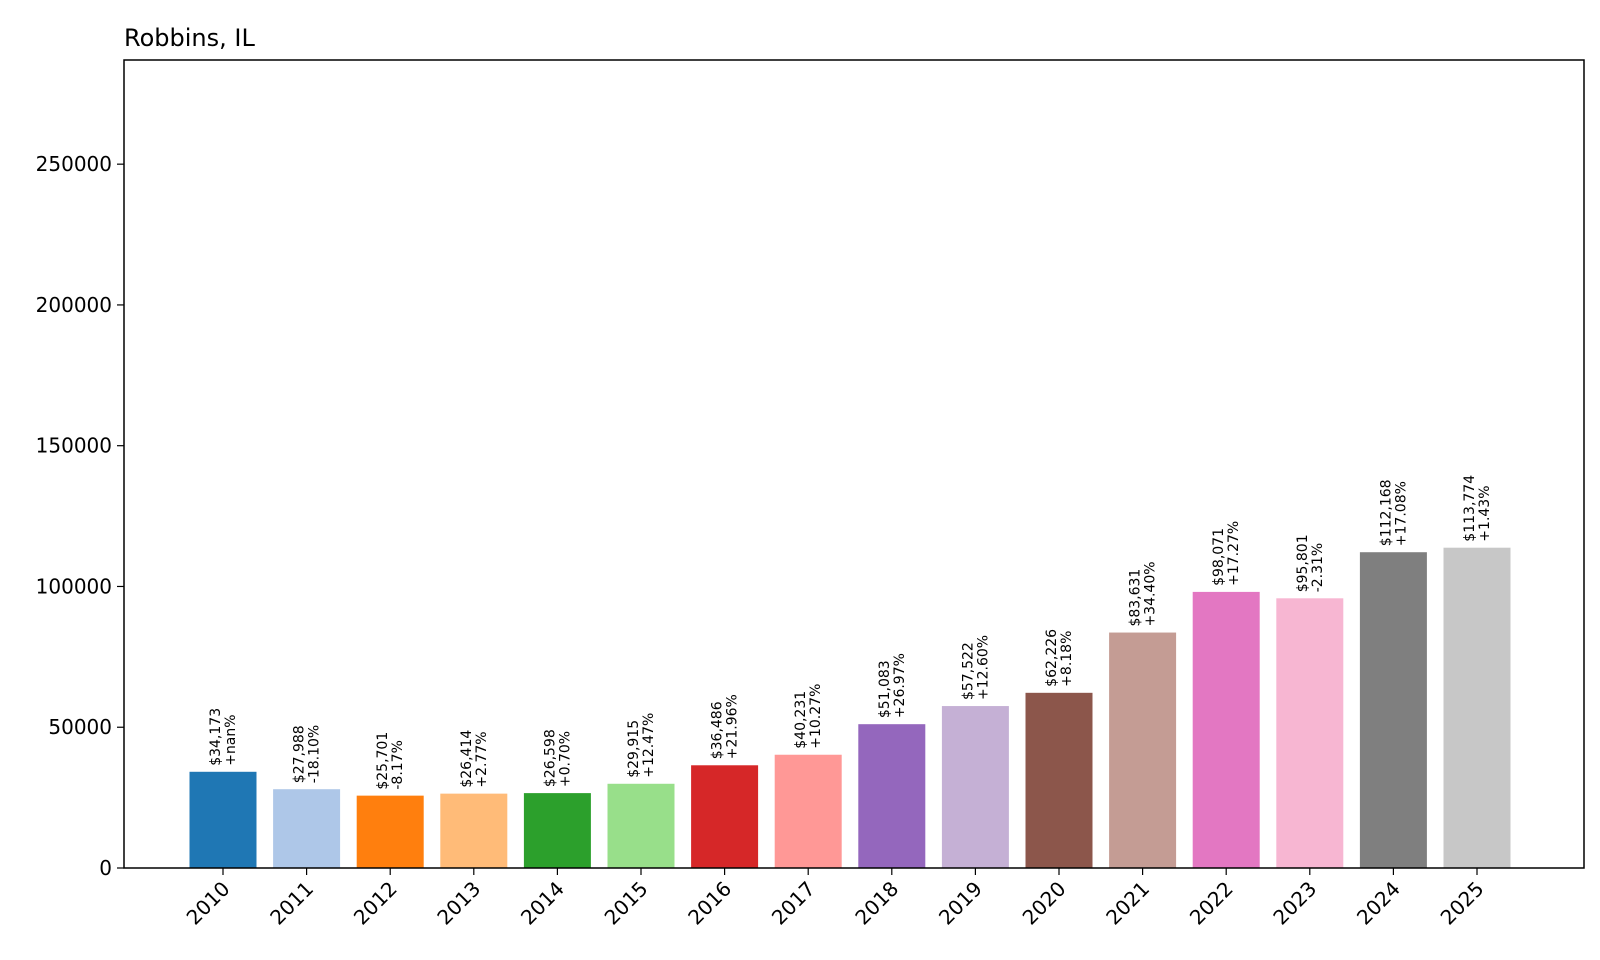  What do you see at coordinates (1044, 903) in the screenshot?
I see `x-tick-label: 2020` at bounding box center [1044, 903].